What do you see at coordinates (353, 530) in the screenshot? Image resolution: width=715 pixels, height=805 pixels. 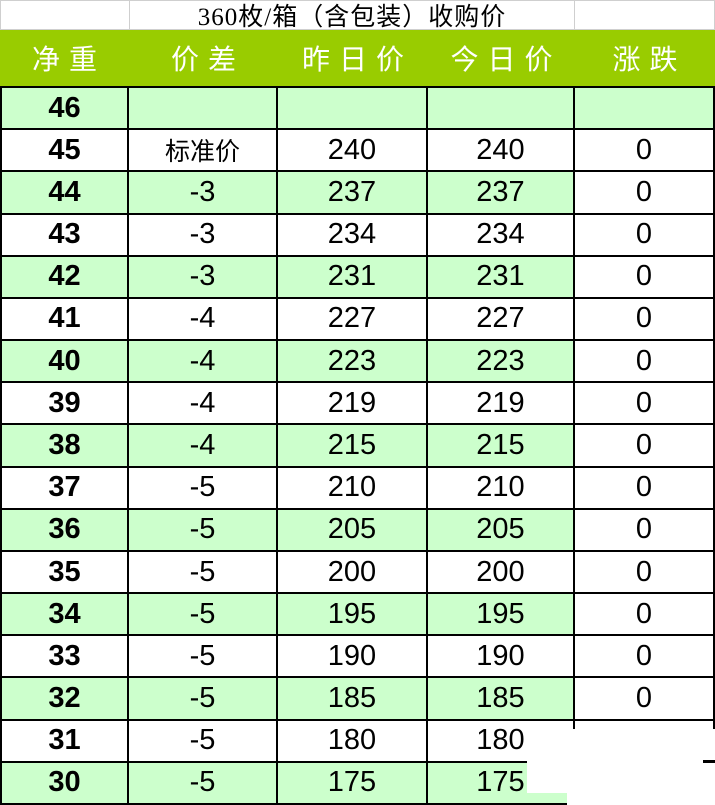 I see `cell-yesterday: 205` at bounding box center [353, 530].